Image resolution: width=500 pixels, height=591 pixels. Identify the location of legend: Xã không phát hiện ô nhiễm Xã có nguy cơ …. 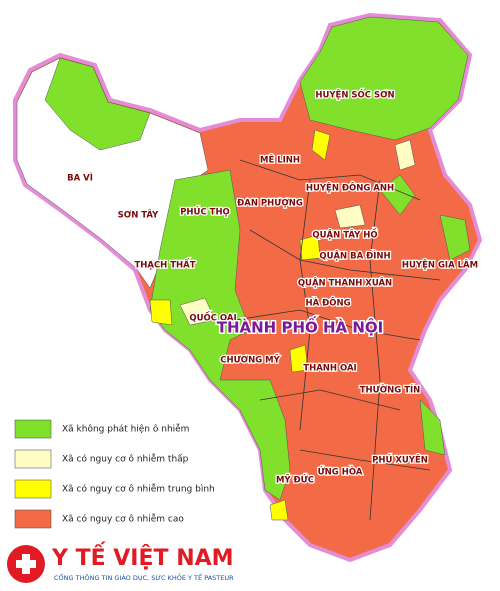
(114, 474).